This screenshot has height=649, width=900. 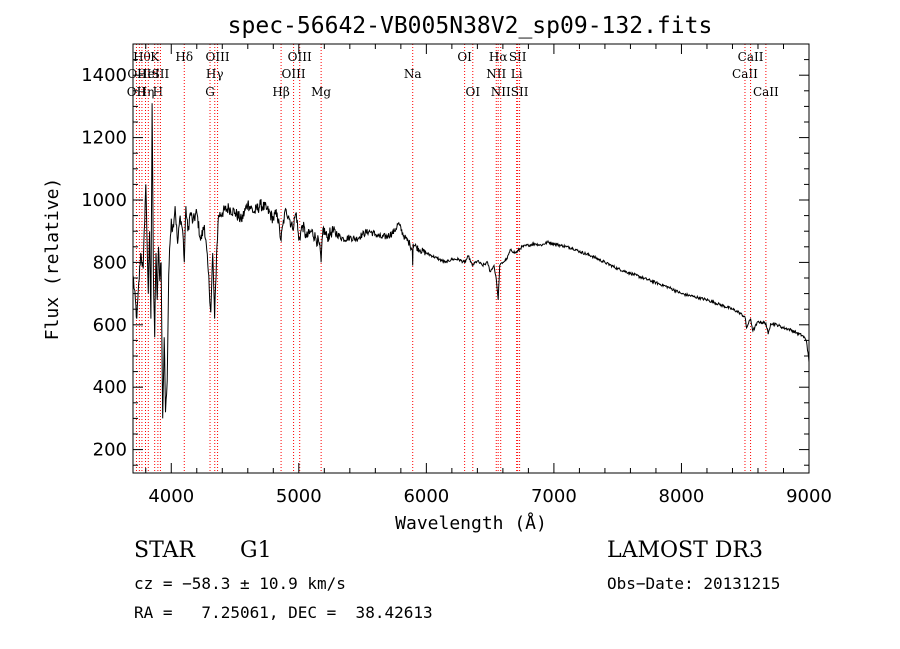 What do you see at coordinates (158, 92) in the screenshot?
I see `spectral-line-label: H` at bounding box center [158, 92].